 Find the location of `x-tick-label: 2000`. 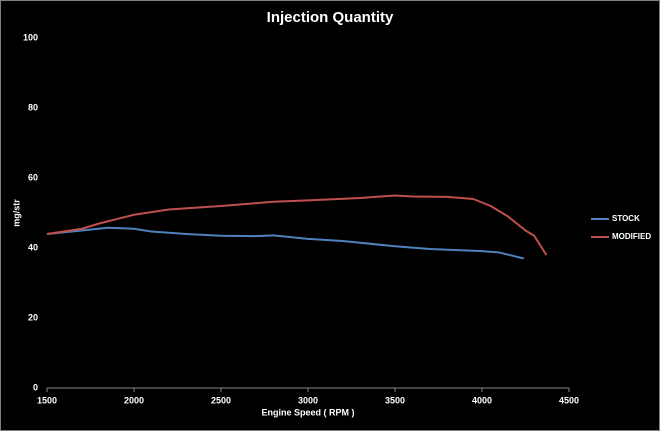

x-tick-label: 2000 is located at coordinates (134, 400).